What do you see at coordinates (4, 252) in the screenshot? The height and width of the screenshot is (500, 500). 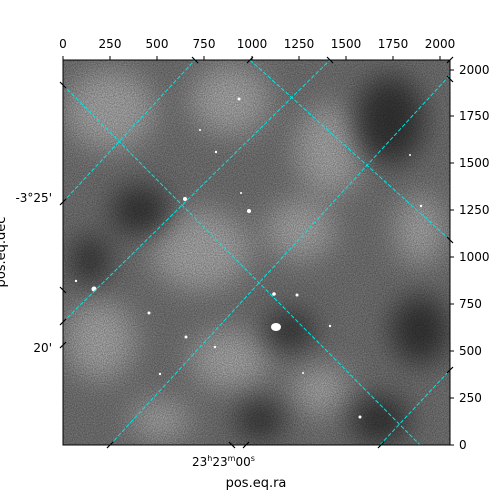 I see `y-axis-label: pos.eq.dec` at bounding box center [4, 252].